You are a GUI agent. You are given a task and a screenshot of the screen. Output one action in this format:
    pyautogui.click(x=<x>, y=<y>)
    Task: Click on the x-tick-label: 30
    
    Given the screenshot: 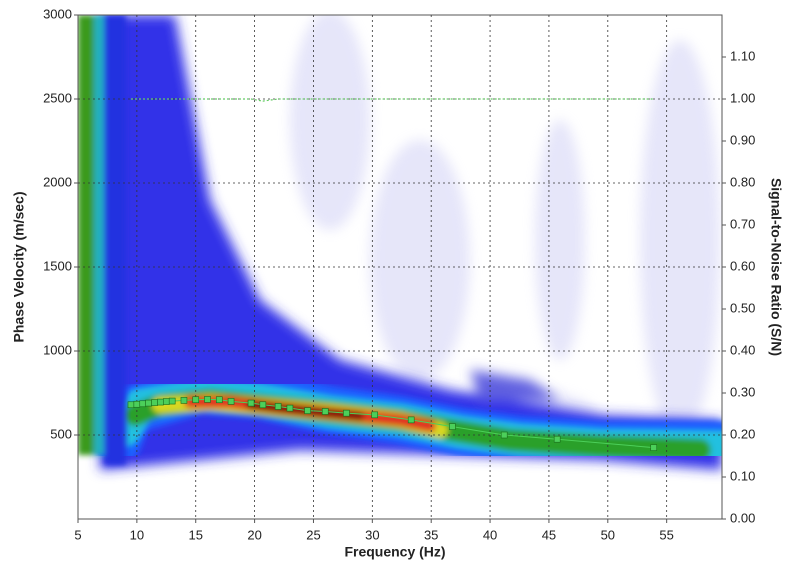 What is the action you would take?
    pyautogui.click(x=372, y=534)
    